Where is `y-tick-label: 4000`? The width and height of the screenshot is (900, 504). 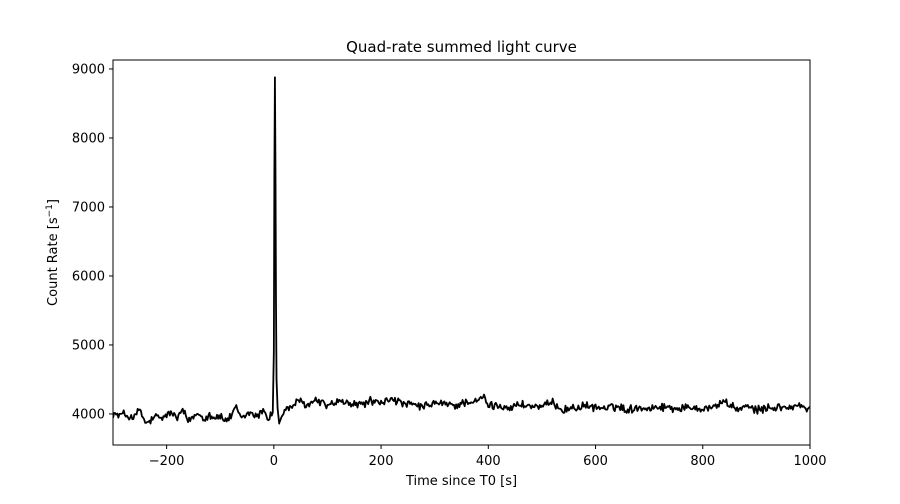 y-tick-label: 4000 is located at coordinates (88, 414).